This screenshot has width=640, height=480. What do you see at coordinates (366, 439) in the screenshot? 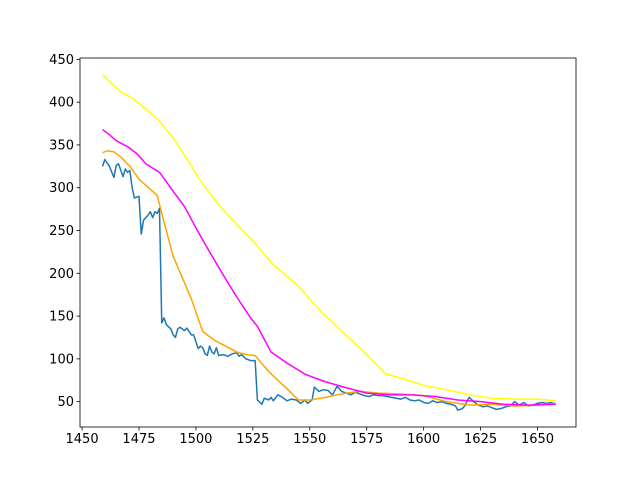
I see `x-tick-label: 1575` at bounding box center [366, 439].